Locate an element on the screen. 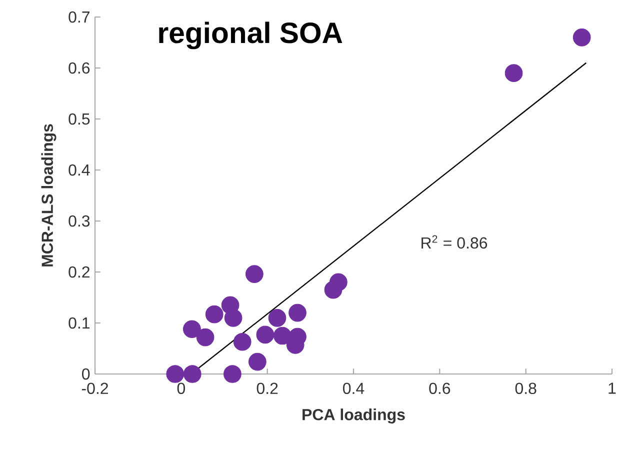 The image size is (627, 454). x-axis-title: PCA loadings is located at coordinates (353, 416).